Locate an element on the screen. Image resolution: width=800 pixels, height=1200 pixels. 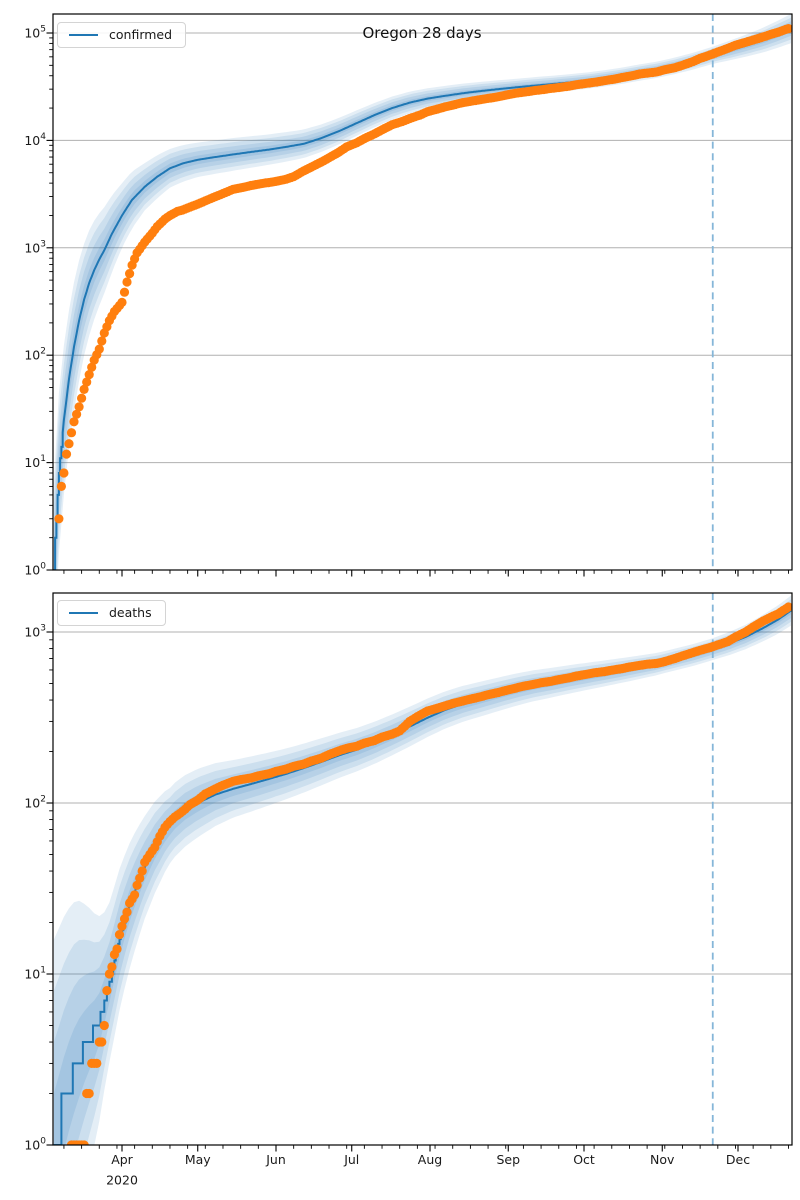
x-tick-label: Oct is located at coordinates (584, 1159).